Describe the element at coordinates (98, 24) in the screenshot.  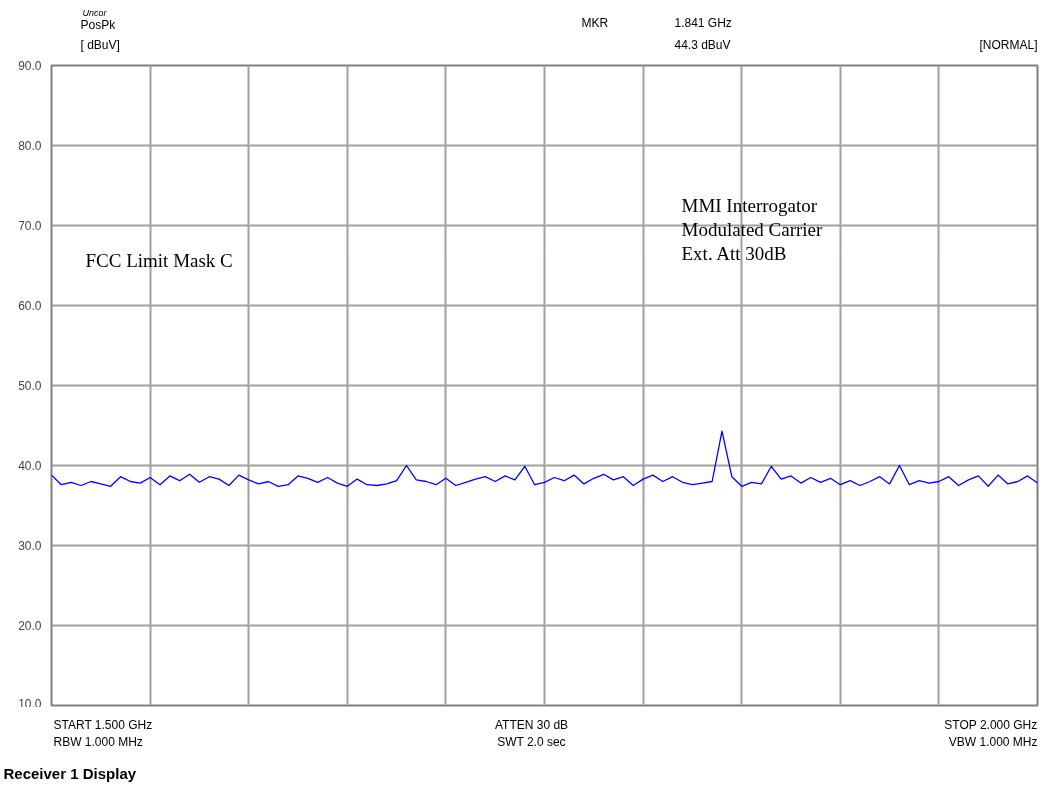
I see `text: PosPk` at that location.